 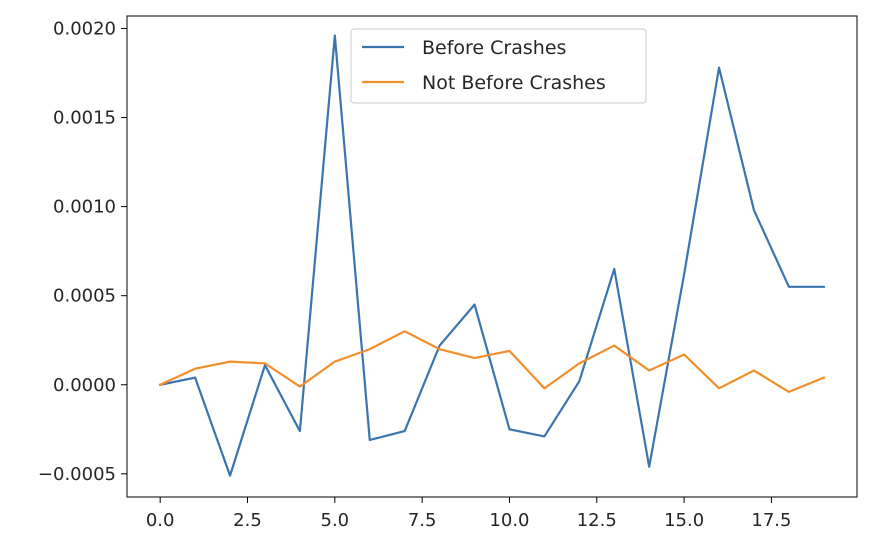 What do you see at coordinates (422, 520) in the screenshot?
I see `x-tick-label: 7.5` at bounding box center [422, 520].